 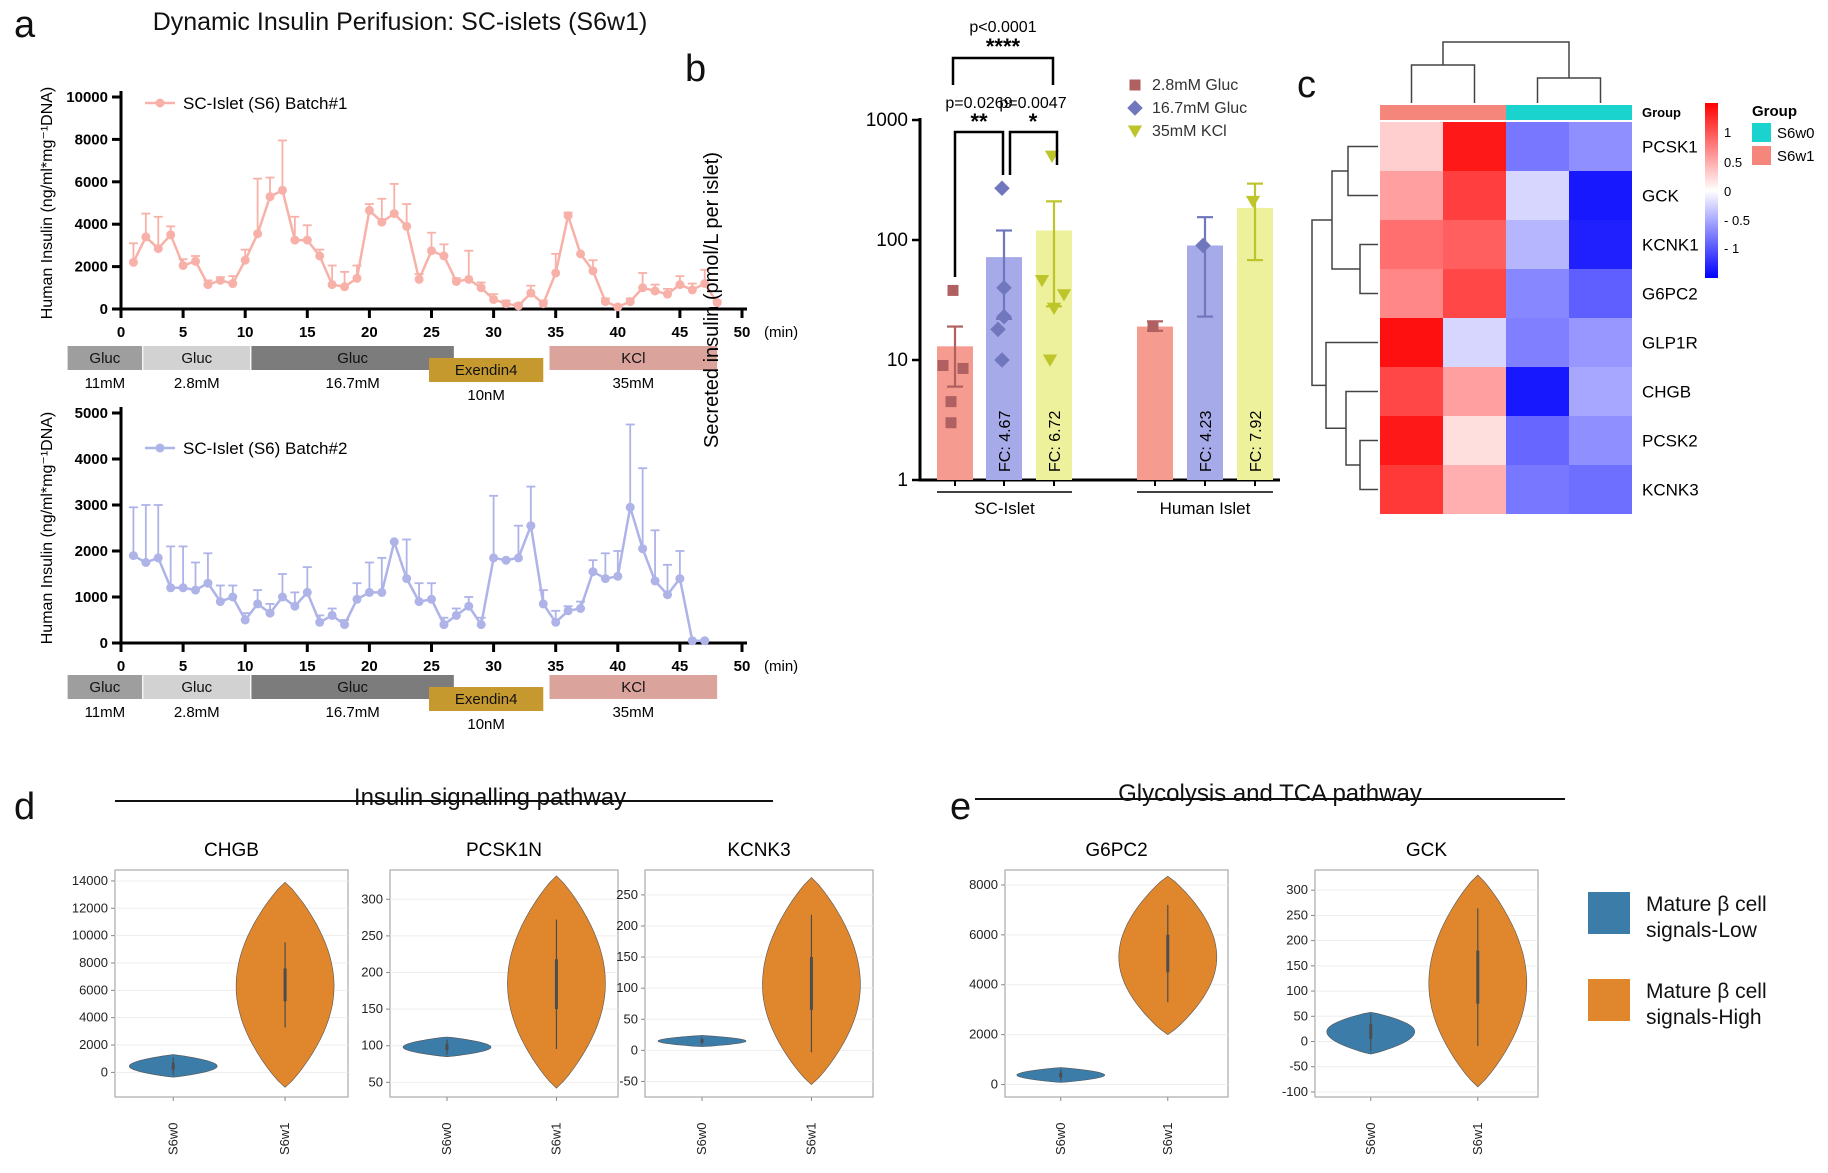 I want to click on maturity-legend-item: Mature β cell signals-High, so click(x=1702, y=1005).